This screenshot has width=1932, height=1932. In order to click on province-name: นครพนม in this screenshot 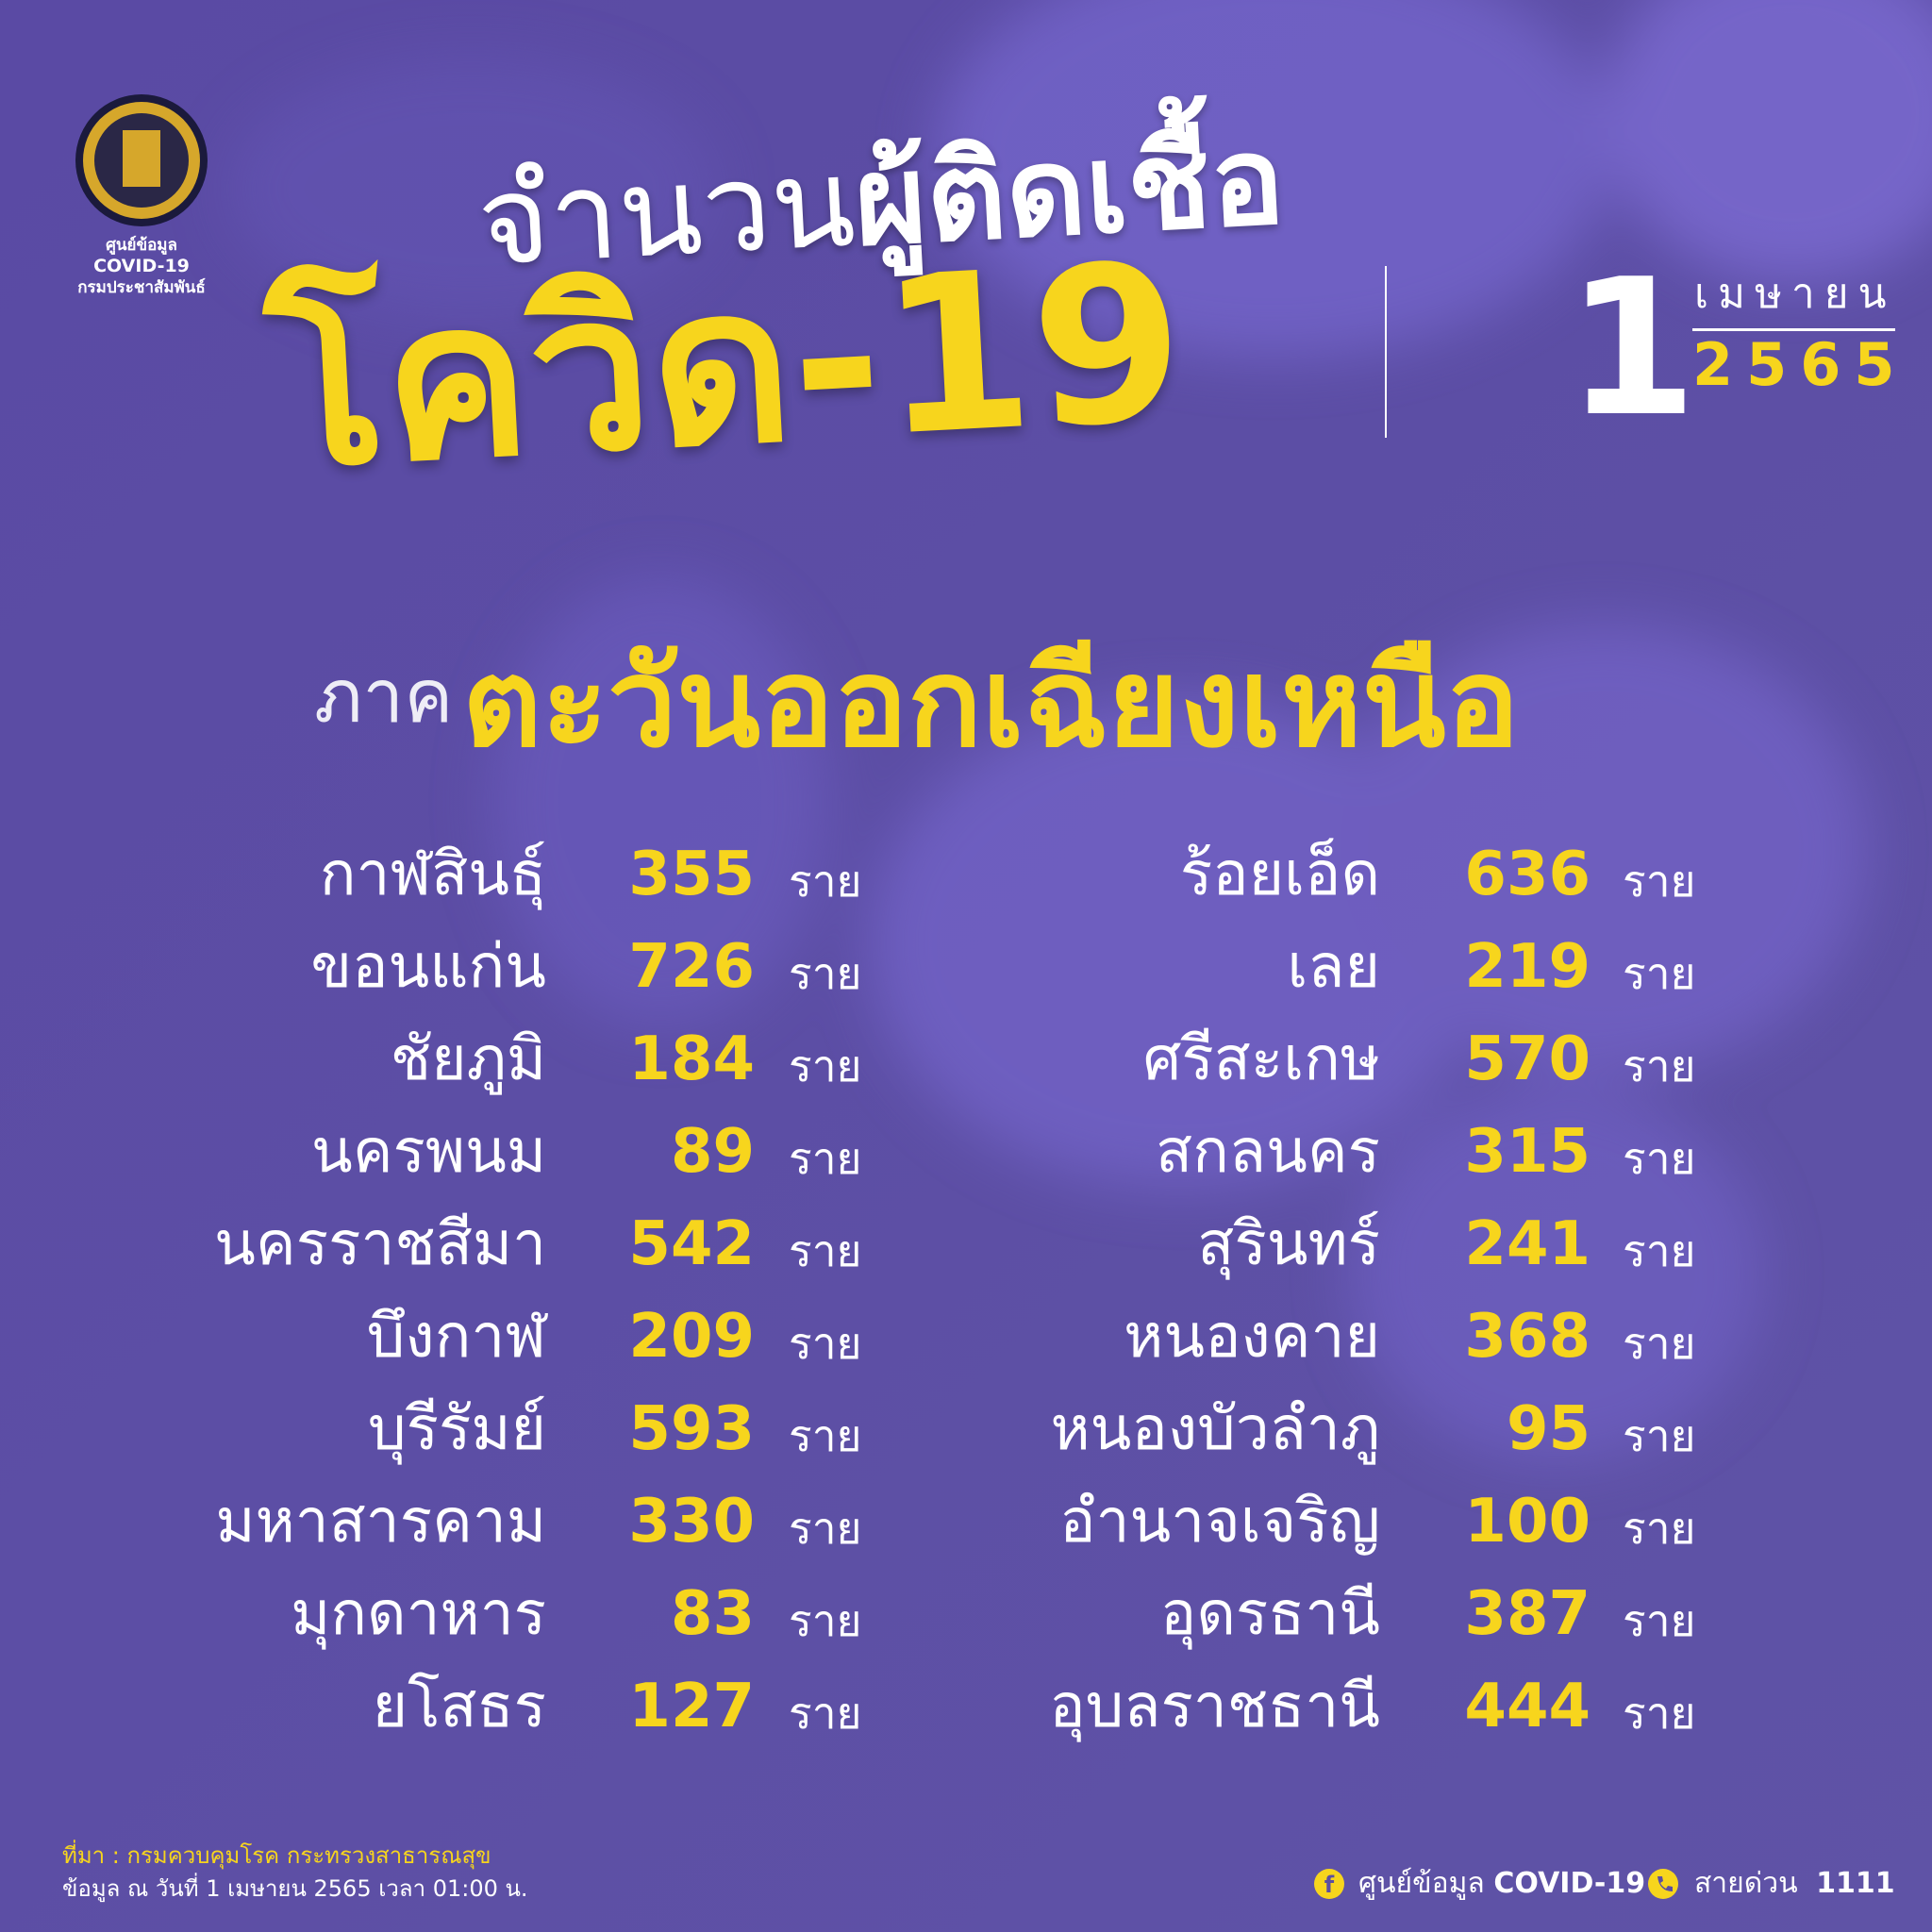, I will do `click(428, 1152)`.